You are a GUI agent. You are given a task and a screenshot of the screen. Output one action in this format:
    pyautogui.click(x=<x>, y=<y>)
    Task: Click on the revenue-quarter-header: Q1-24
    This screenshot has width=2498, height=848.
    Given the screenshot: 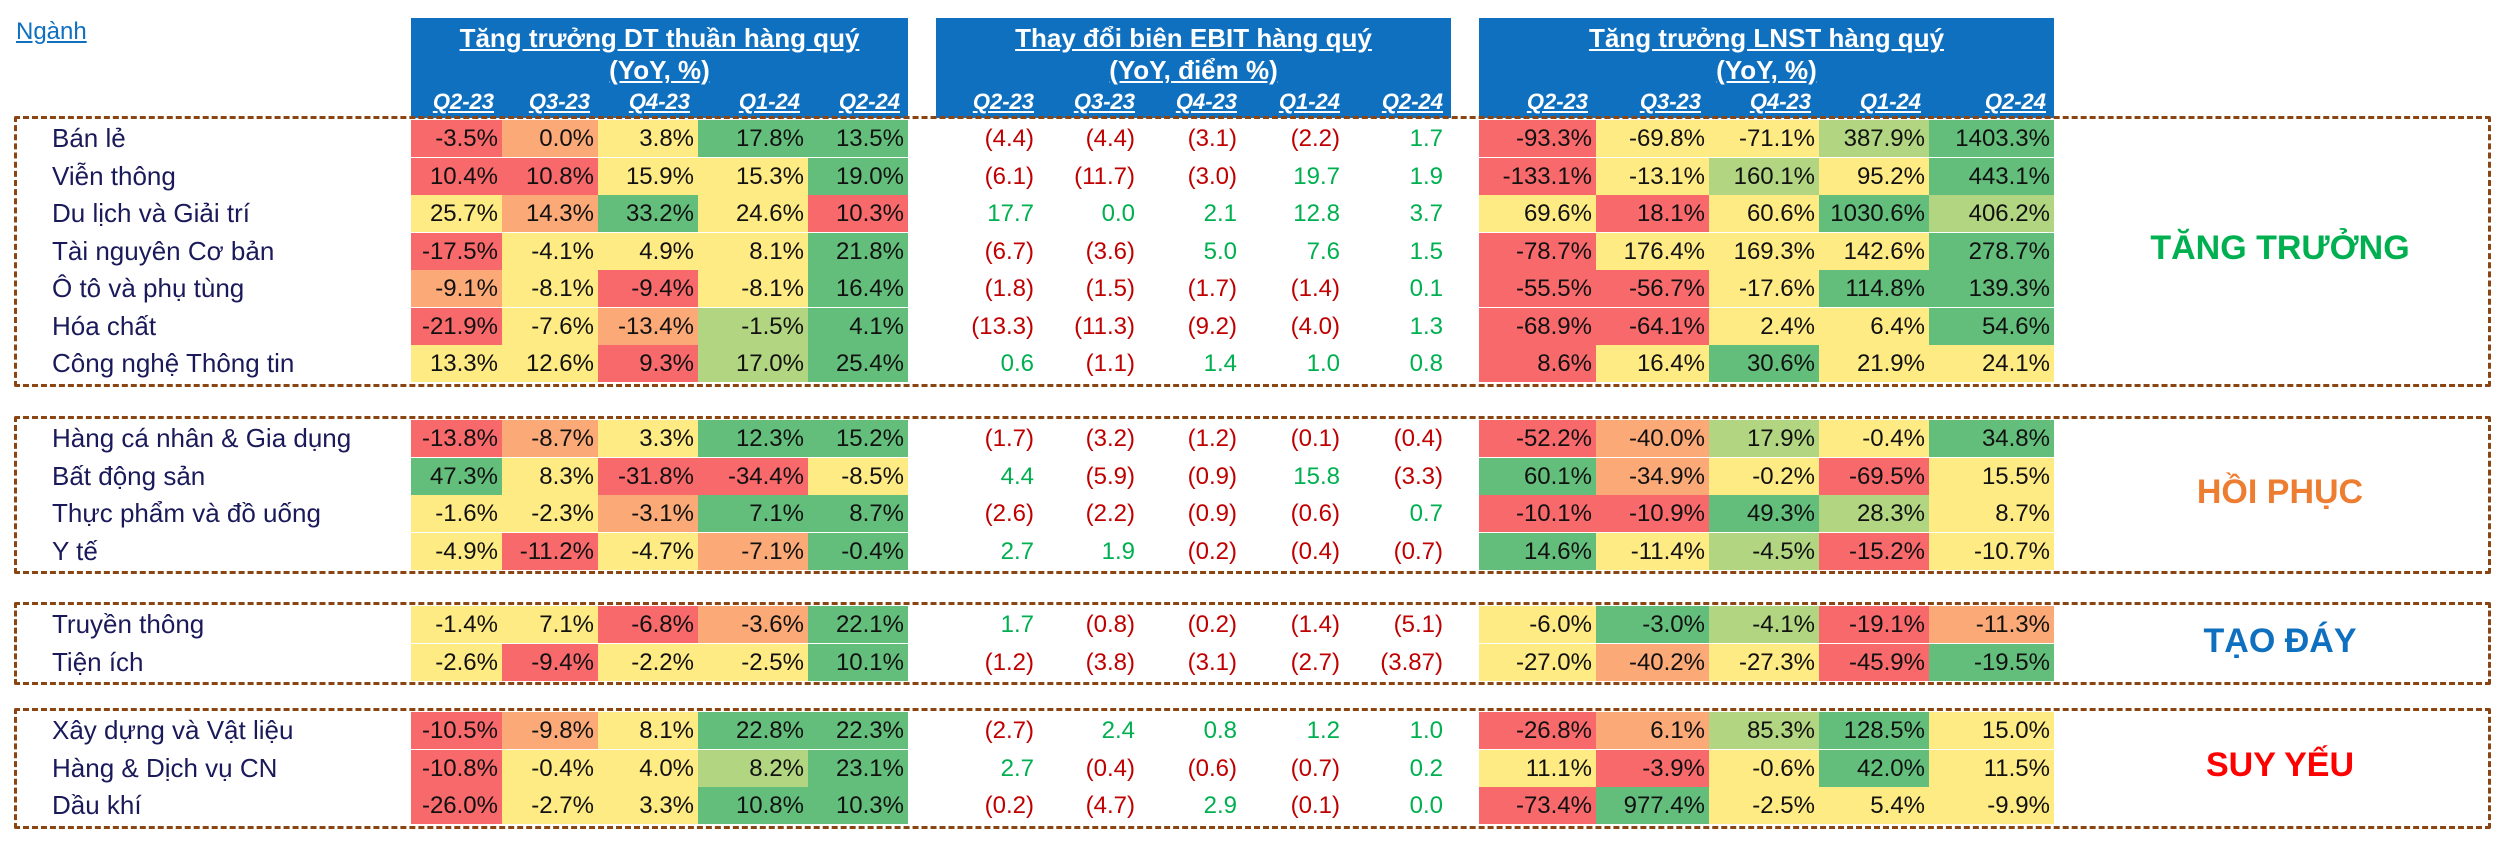 What is the action you would take?
    pyautogui.click(x=753, y=102)
    